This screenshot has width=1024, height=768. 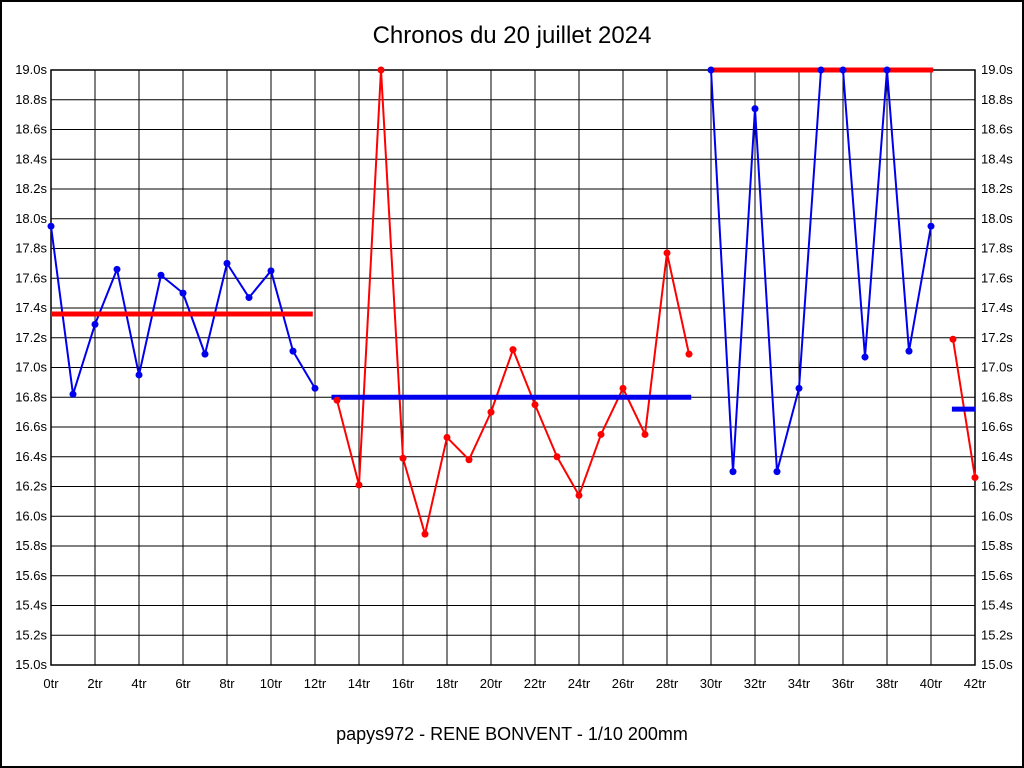 What do you see at coordinates (31, 515) in the screenshot?
I see `y-tick-label-left: 16.0s` at bounding box center [31, 515].